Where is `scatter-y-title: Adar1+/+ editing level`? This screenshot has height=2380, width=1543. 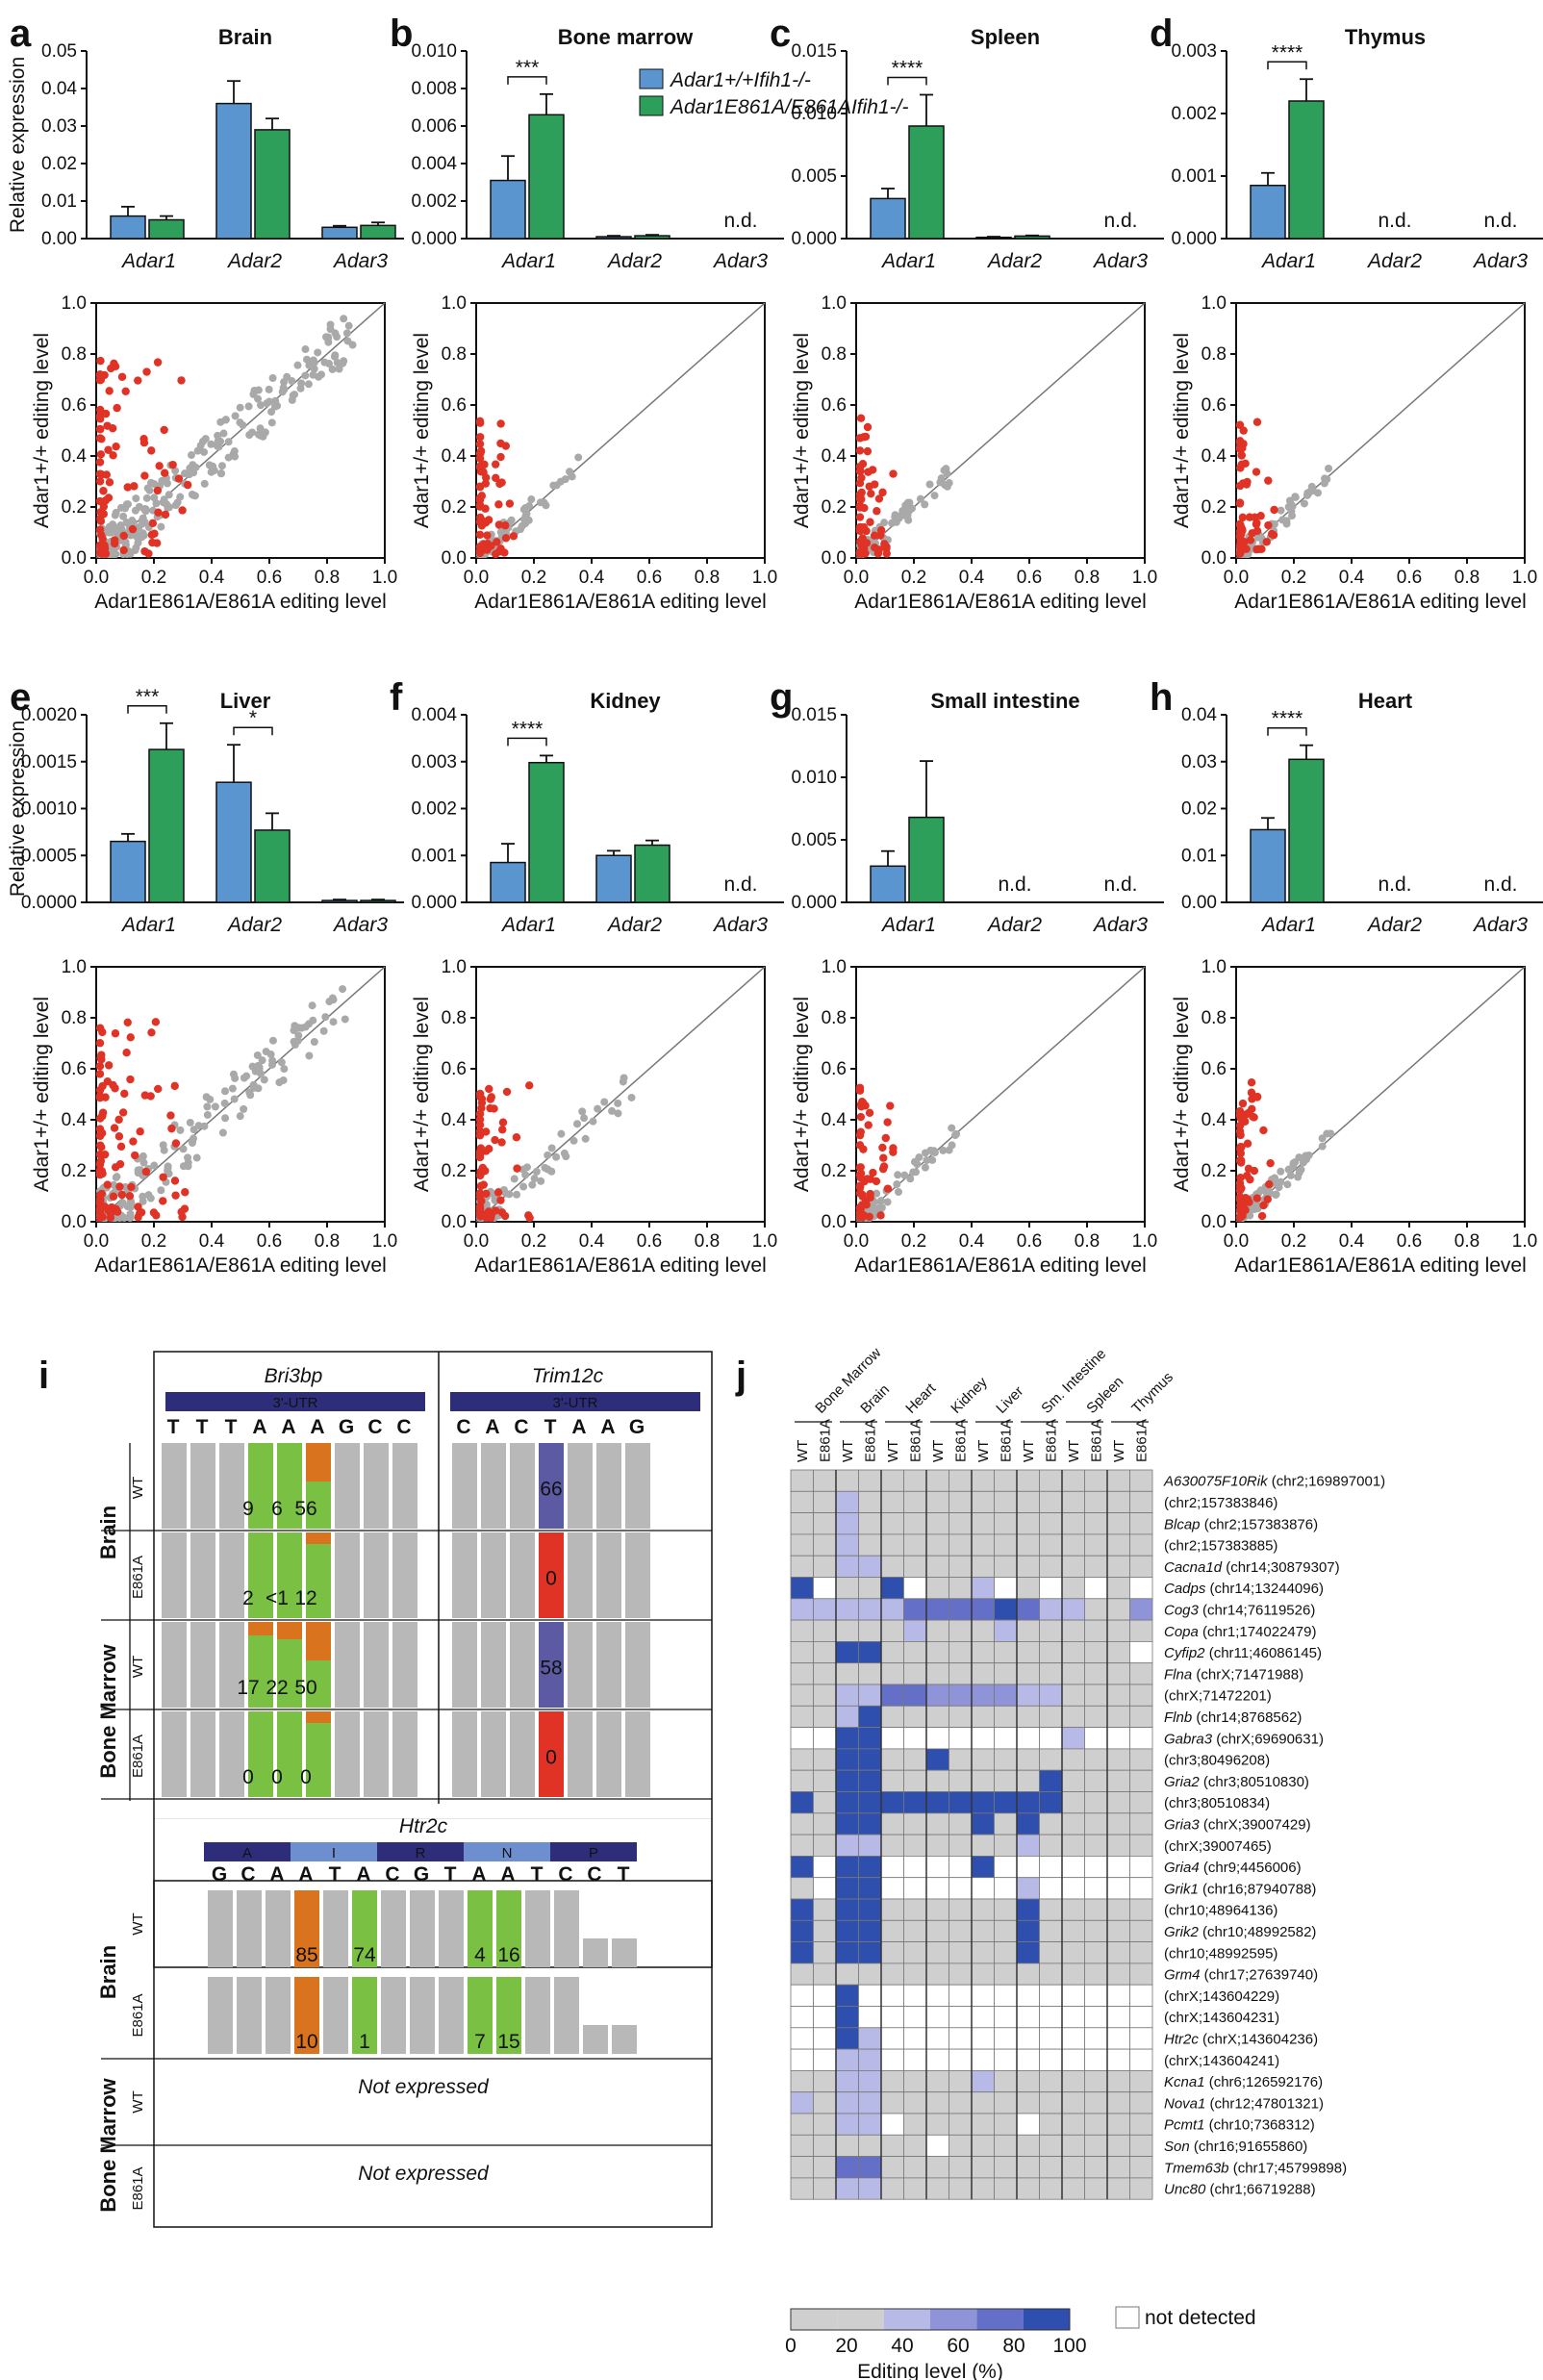 scatter-y-title: Adar1+/+ editing level is located at coordinates (1182, 1095).